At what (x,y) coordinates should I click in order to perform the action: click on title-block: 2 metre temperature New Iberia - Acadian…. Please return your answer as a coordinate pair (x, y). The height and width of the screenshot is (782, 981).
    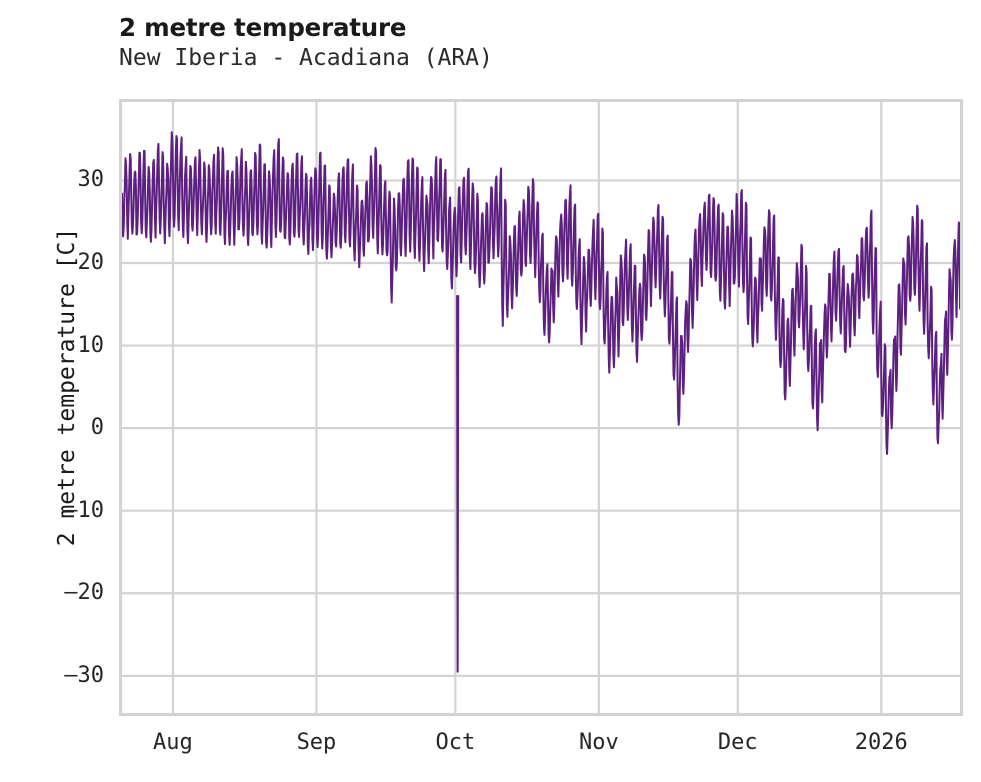
    Looking at the image, I should click on (519, 44).